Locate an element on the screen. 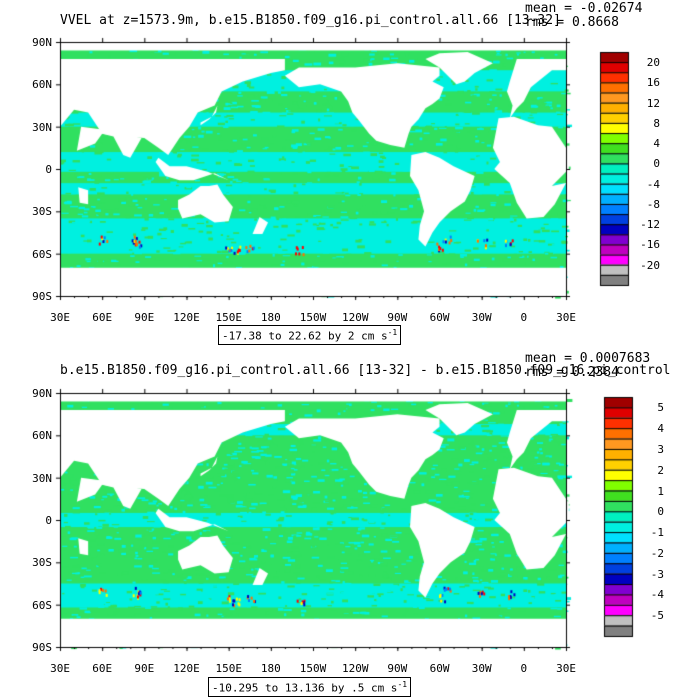 This screenshot has height=700, width=700. panel1-colorbar-label: 20 is located at coordinates (653, 63).